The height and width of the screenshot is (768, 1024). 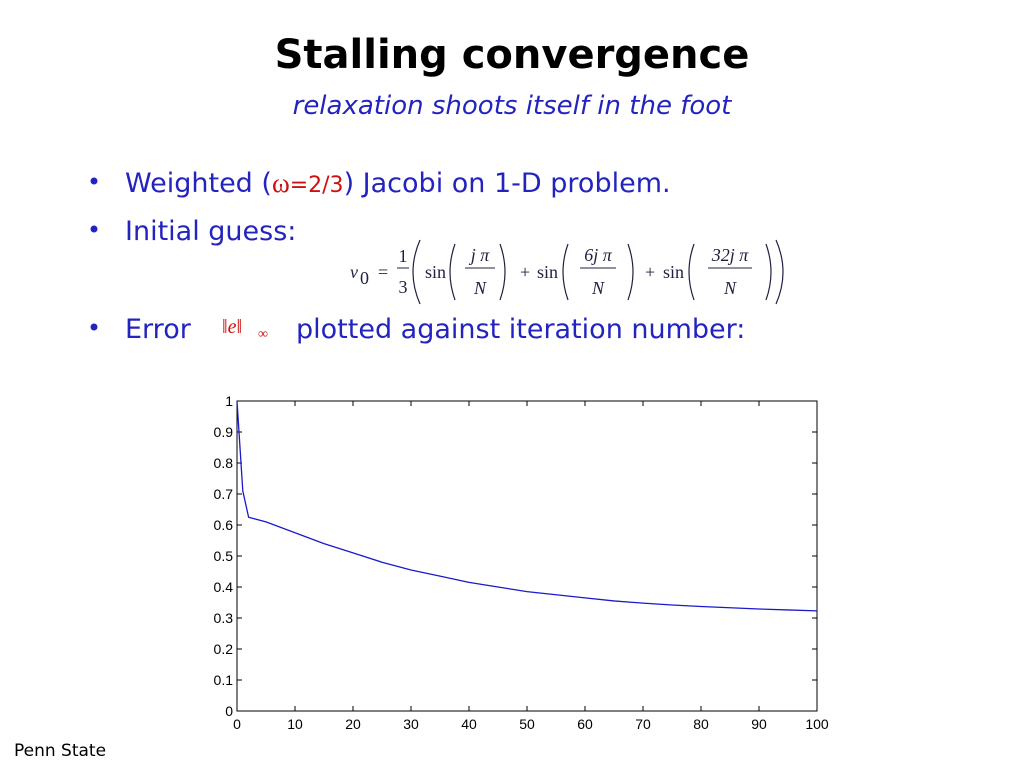 What do you see at coordinates (507, 183) in the screenshot?
I see `bullet-text: ) Jacobi on 1-D problem.` at bounding box center [507, 183].